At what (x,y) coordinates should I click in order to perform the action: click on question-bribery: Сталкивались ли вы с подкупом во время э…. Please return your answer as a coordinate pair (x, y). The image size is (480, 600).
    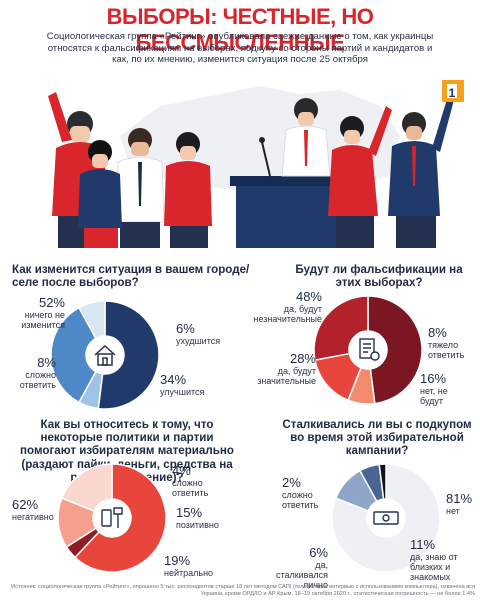
    Looking at the image, I should click on (377, 438).